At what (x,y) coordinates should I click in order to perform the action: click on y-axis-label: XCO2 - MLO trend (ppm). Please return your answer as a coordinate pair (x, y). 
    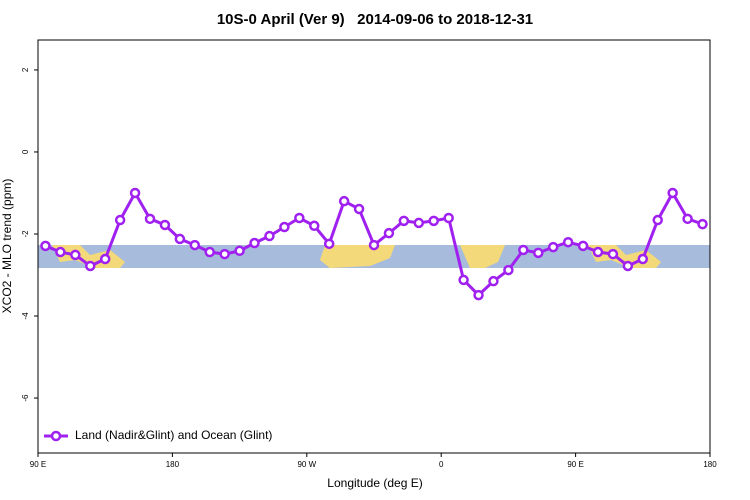
    Looking at the image, I should click on (7, 246).